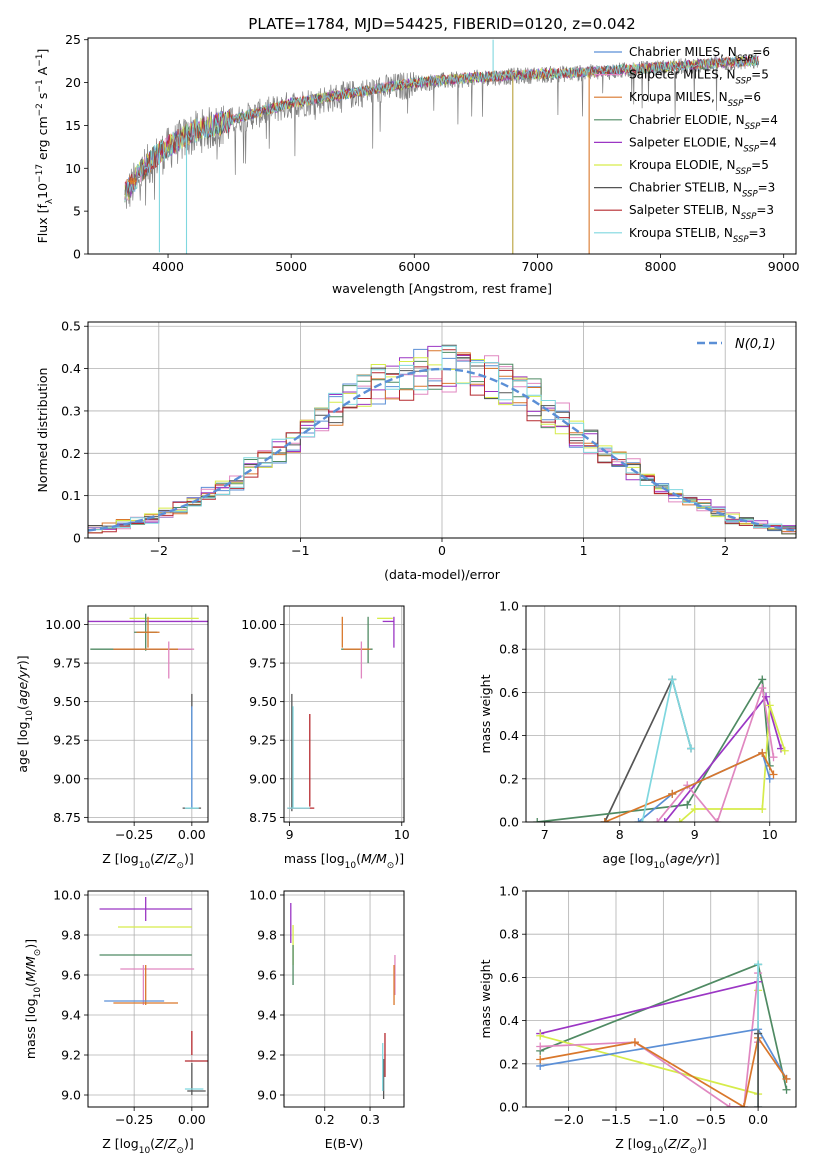  I want to click on legend-label: Kroupa MILES, N, so click(678, 97).